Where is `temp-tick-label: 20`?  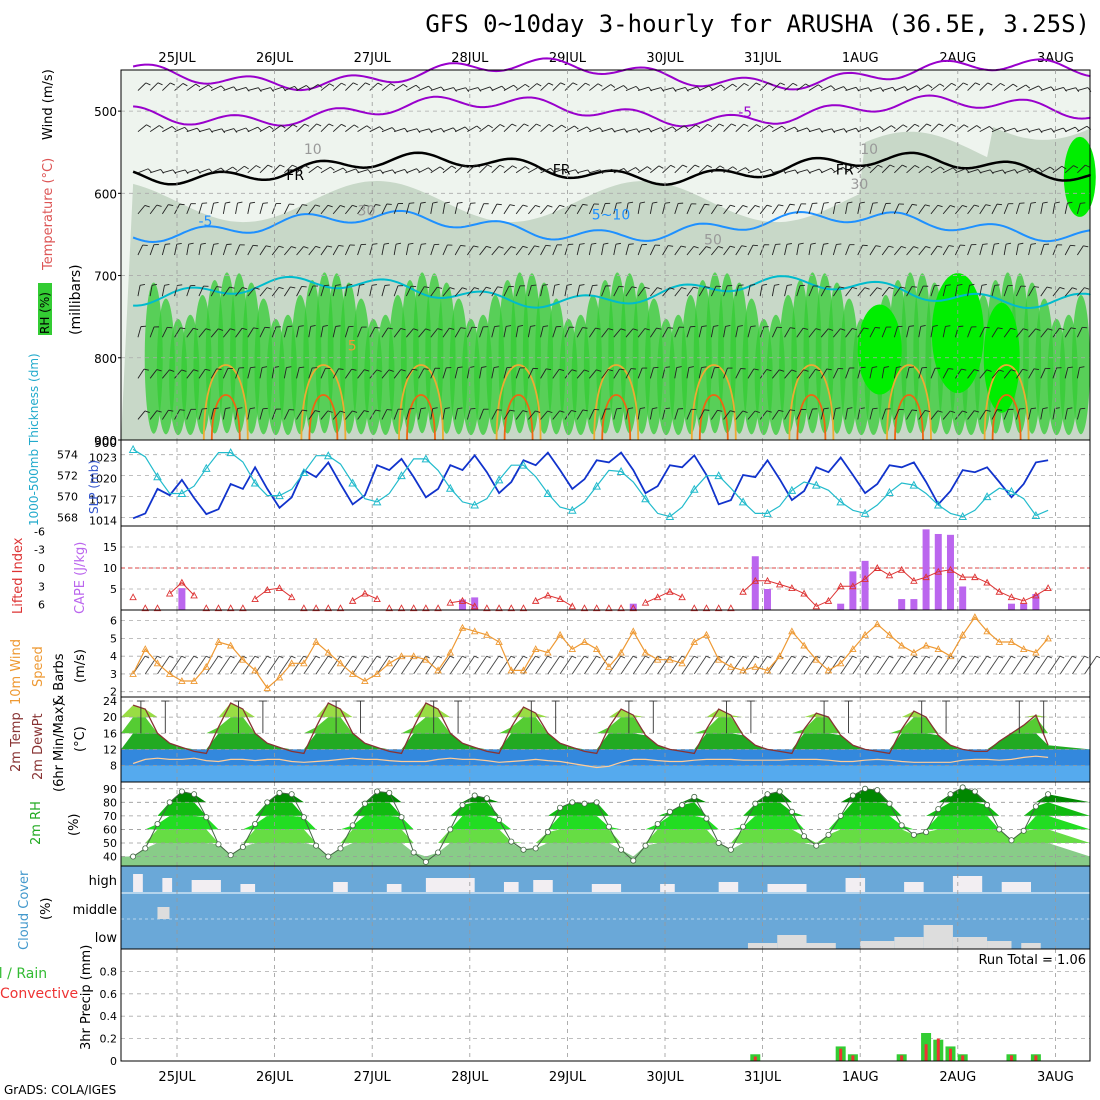 temp-tick-label: 20 is located at coordinates (110, 717).